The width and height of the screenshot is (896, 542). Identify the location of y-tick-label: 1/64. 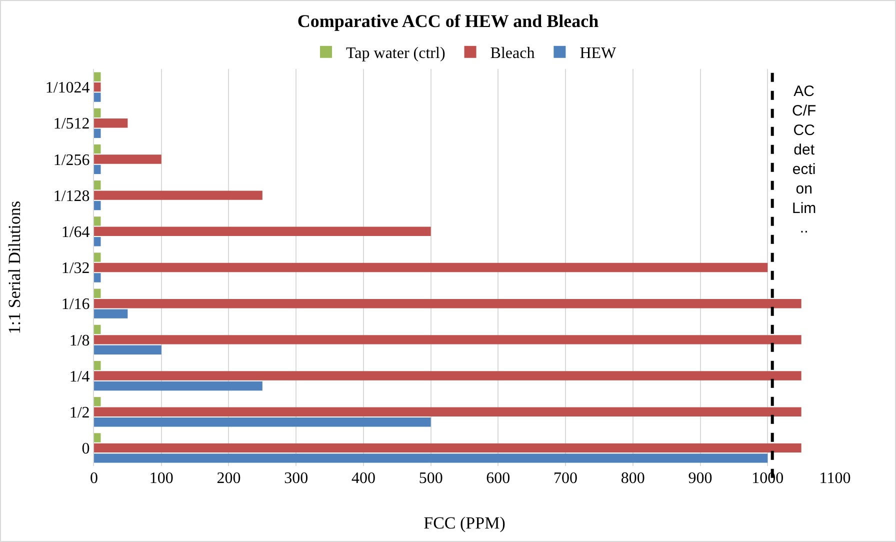
(75, 233).